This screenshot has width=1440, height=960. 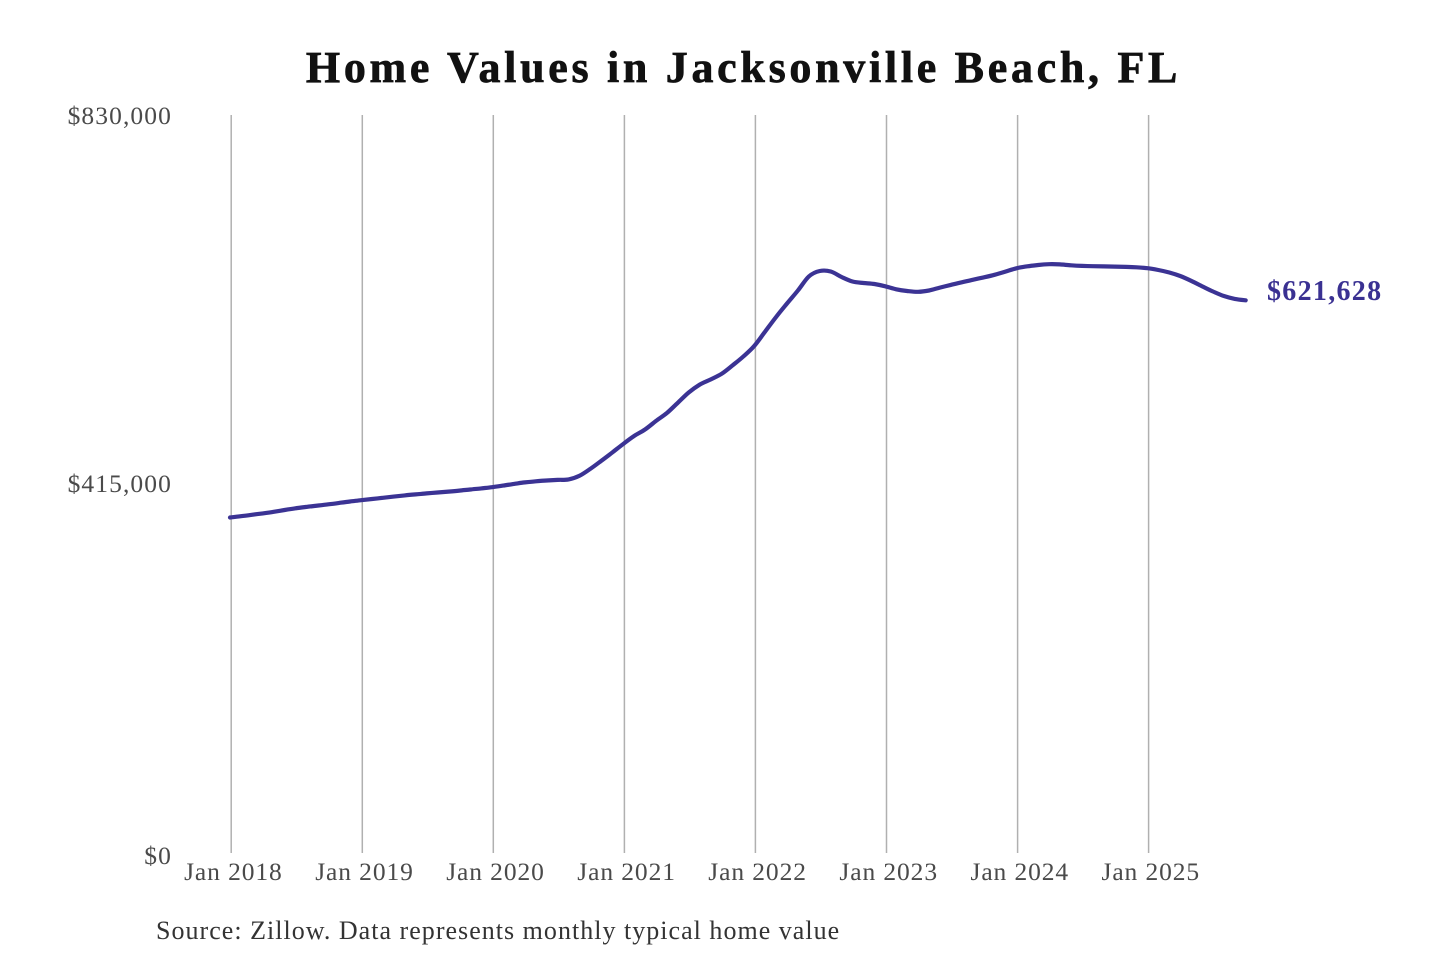 I want to click on svg-text: $415,000, so click(x=120, y=483).